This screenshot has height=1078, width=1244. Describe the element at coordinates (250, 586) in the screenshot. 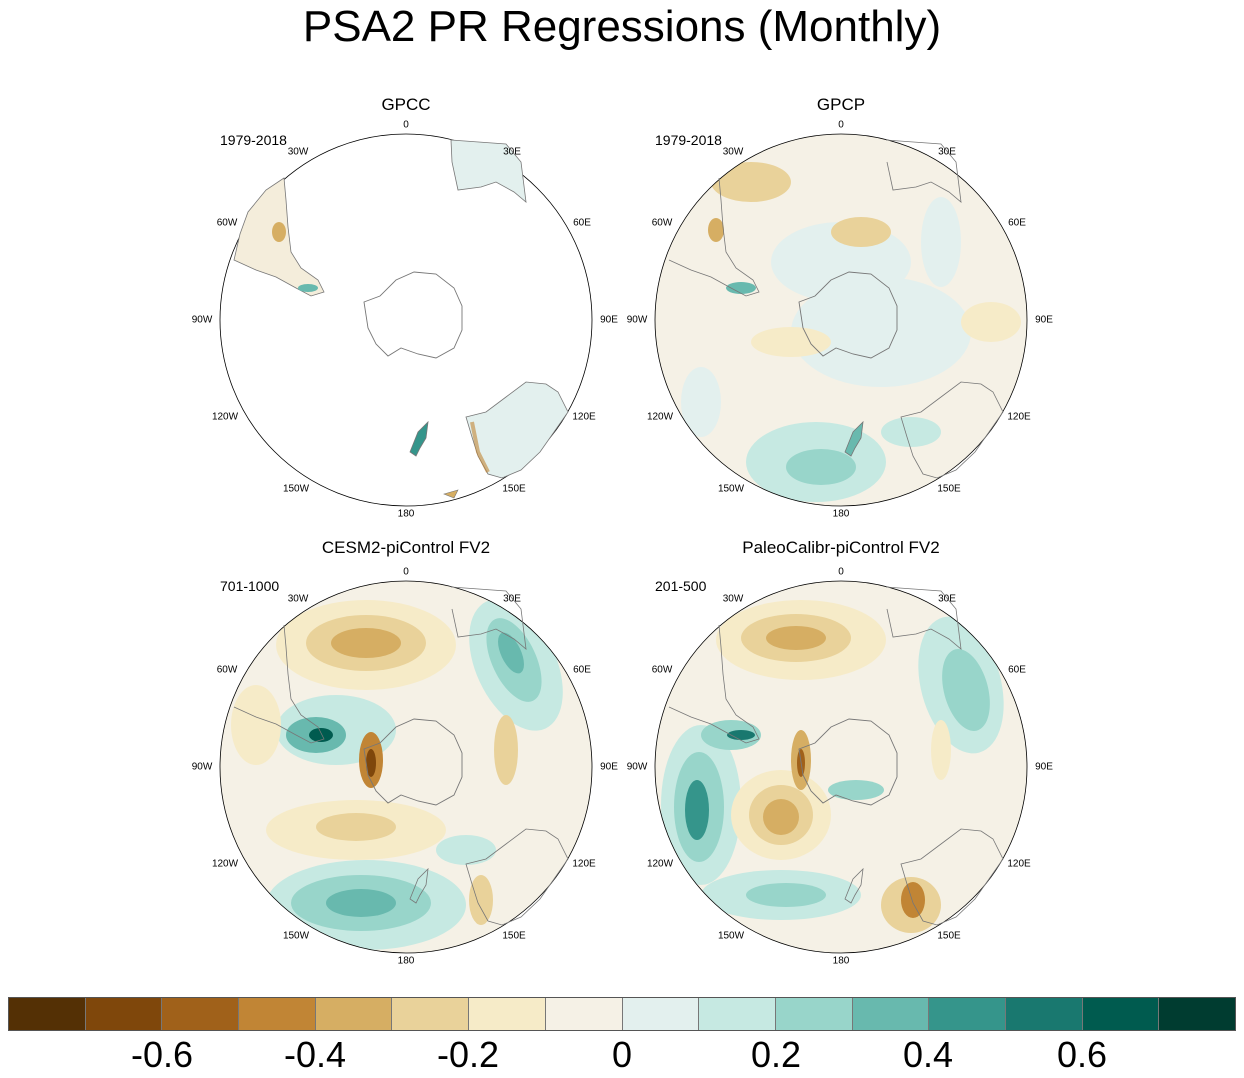

I see `period-label: 701-1000` at that location.